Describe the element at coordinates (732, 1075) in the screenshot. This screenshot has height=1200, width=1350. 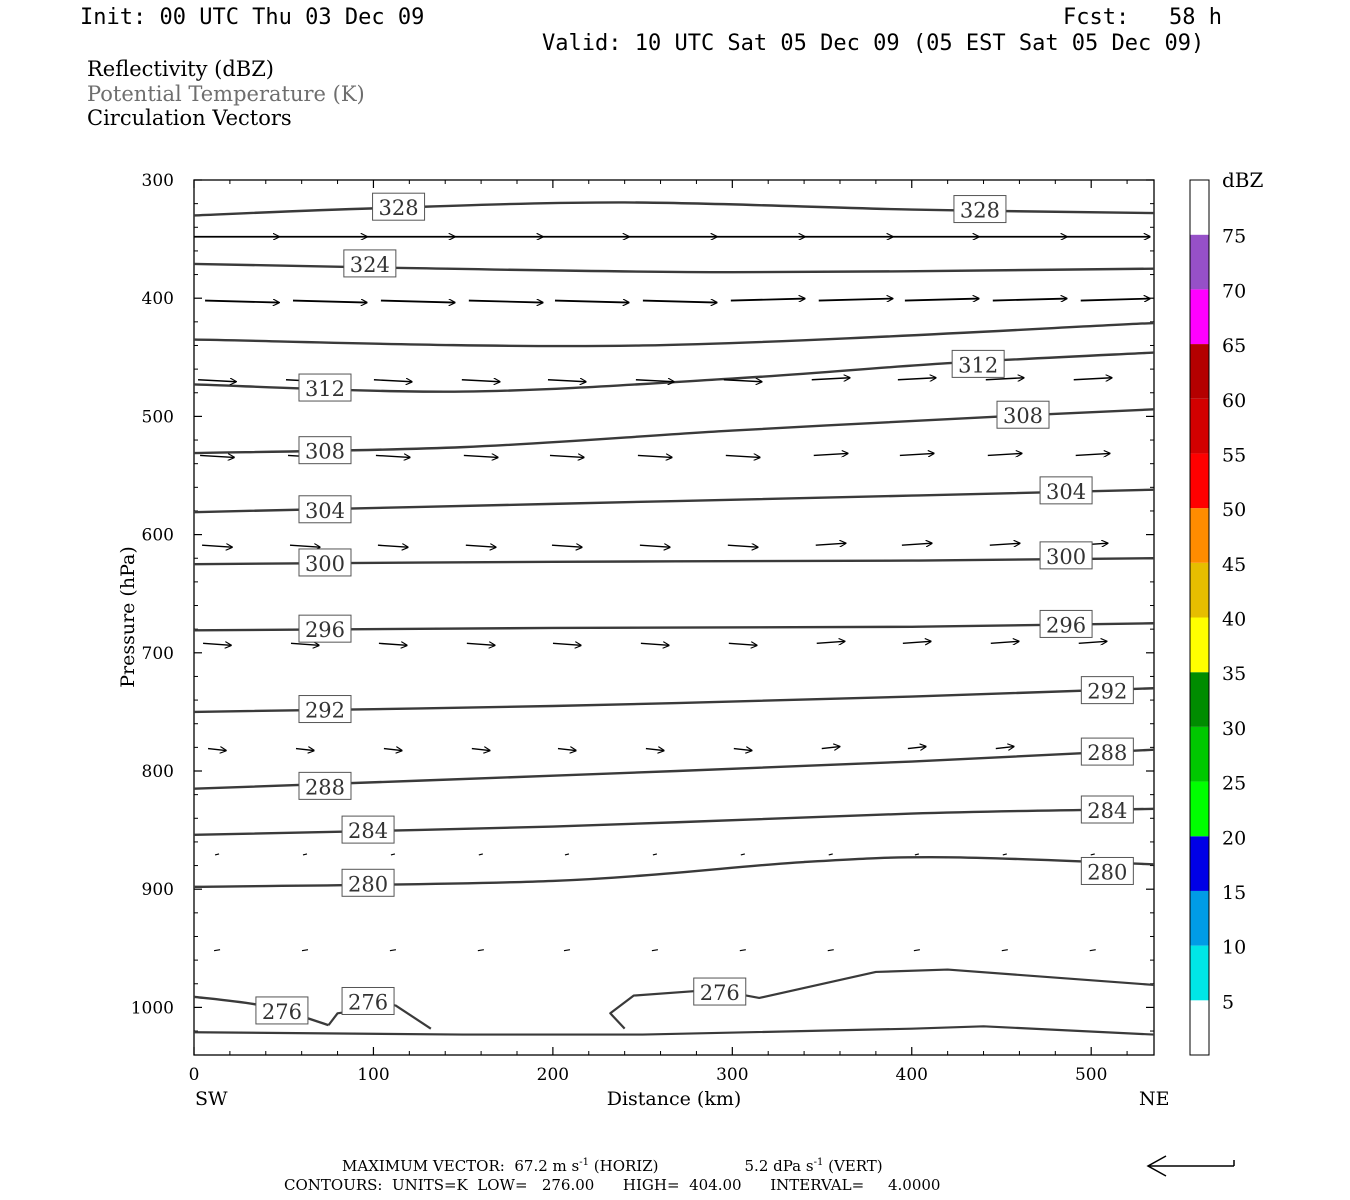
I see `x-tick-label: 300` at that location.